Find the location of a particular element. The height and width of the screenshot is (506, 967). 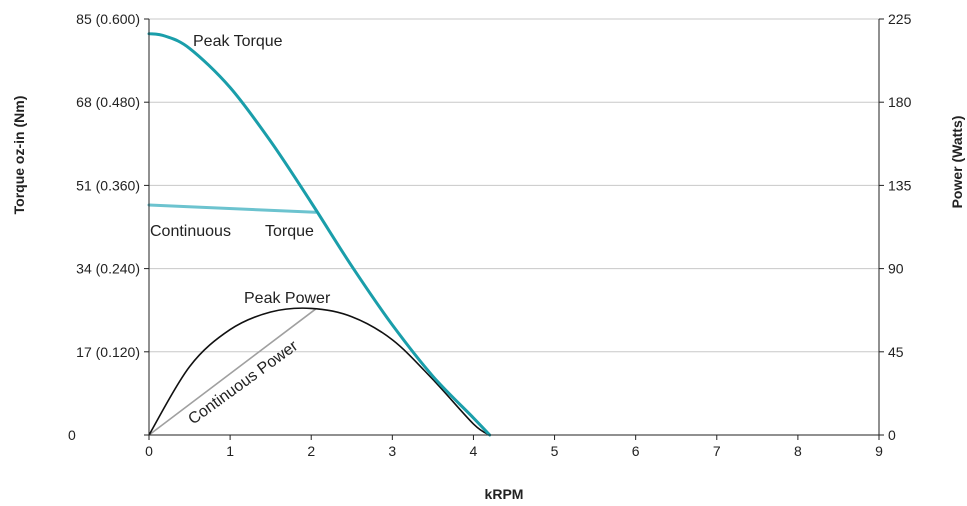

left-y-tick-label: 68 (0.480) is located at coordinates (108, 102).